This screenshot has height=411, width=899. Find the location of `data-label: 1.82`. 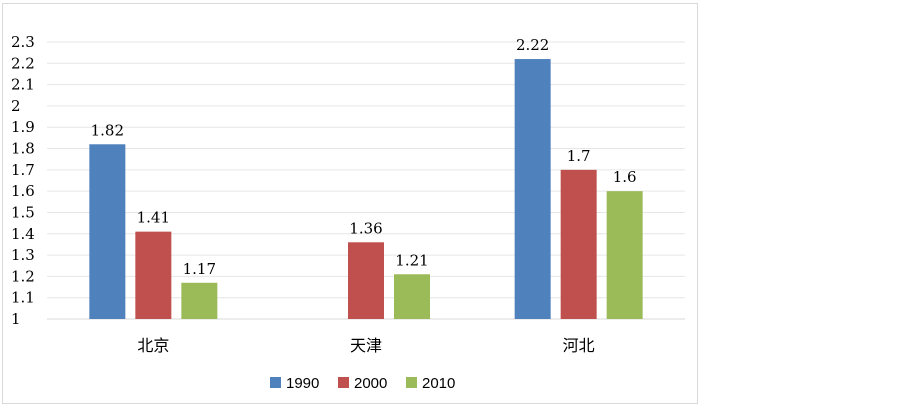

data-label: 1.82 is located at coordinates (107, 130).